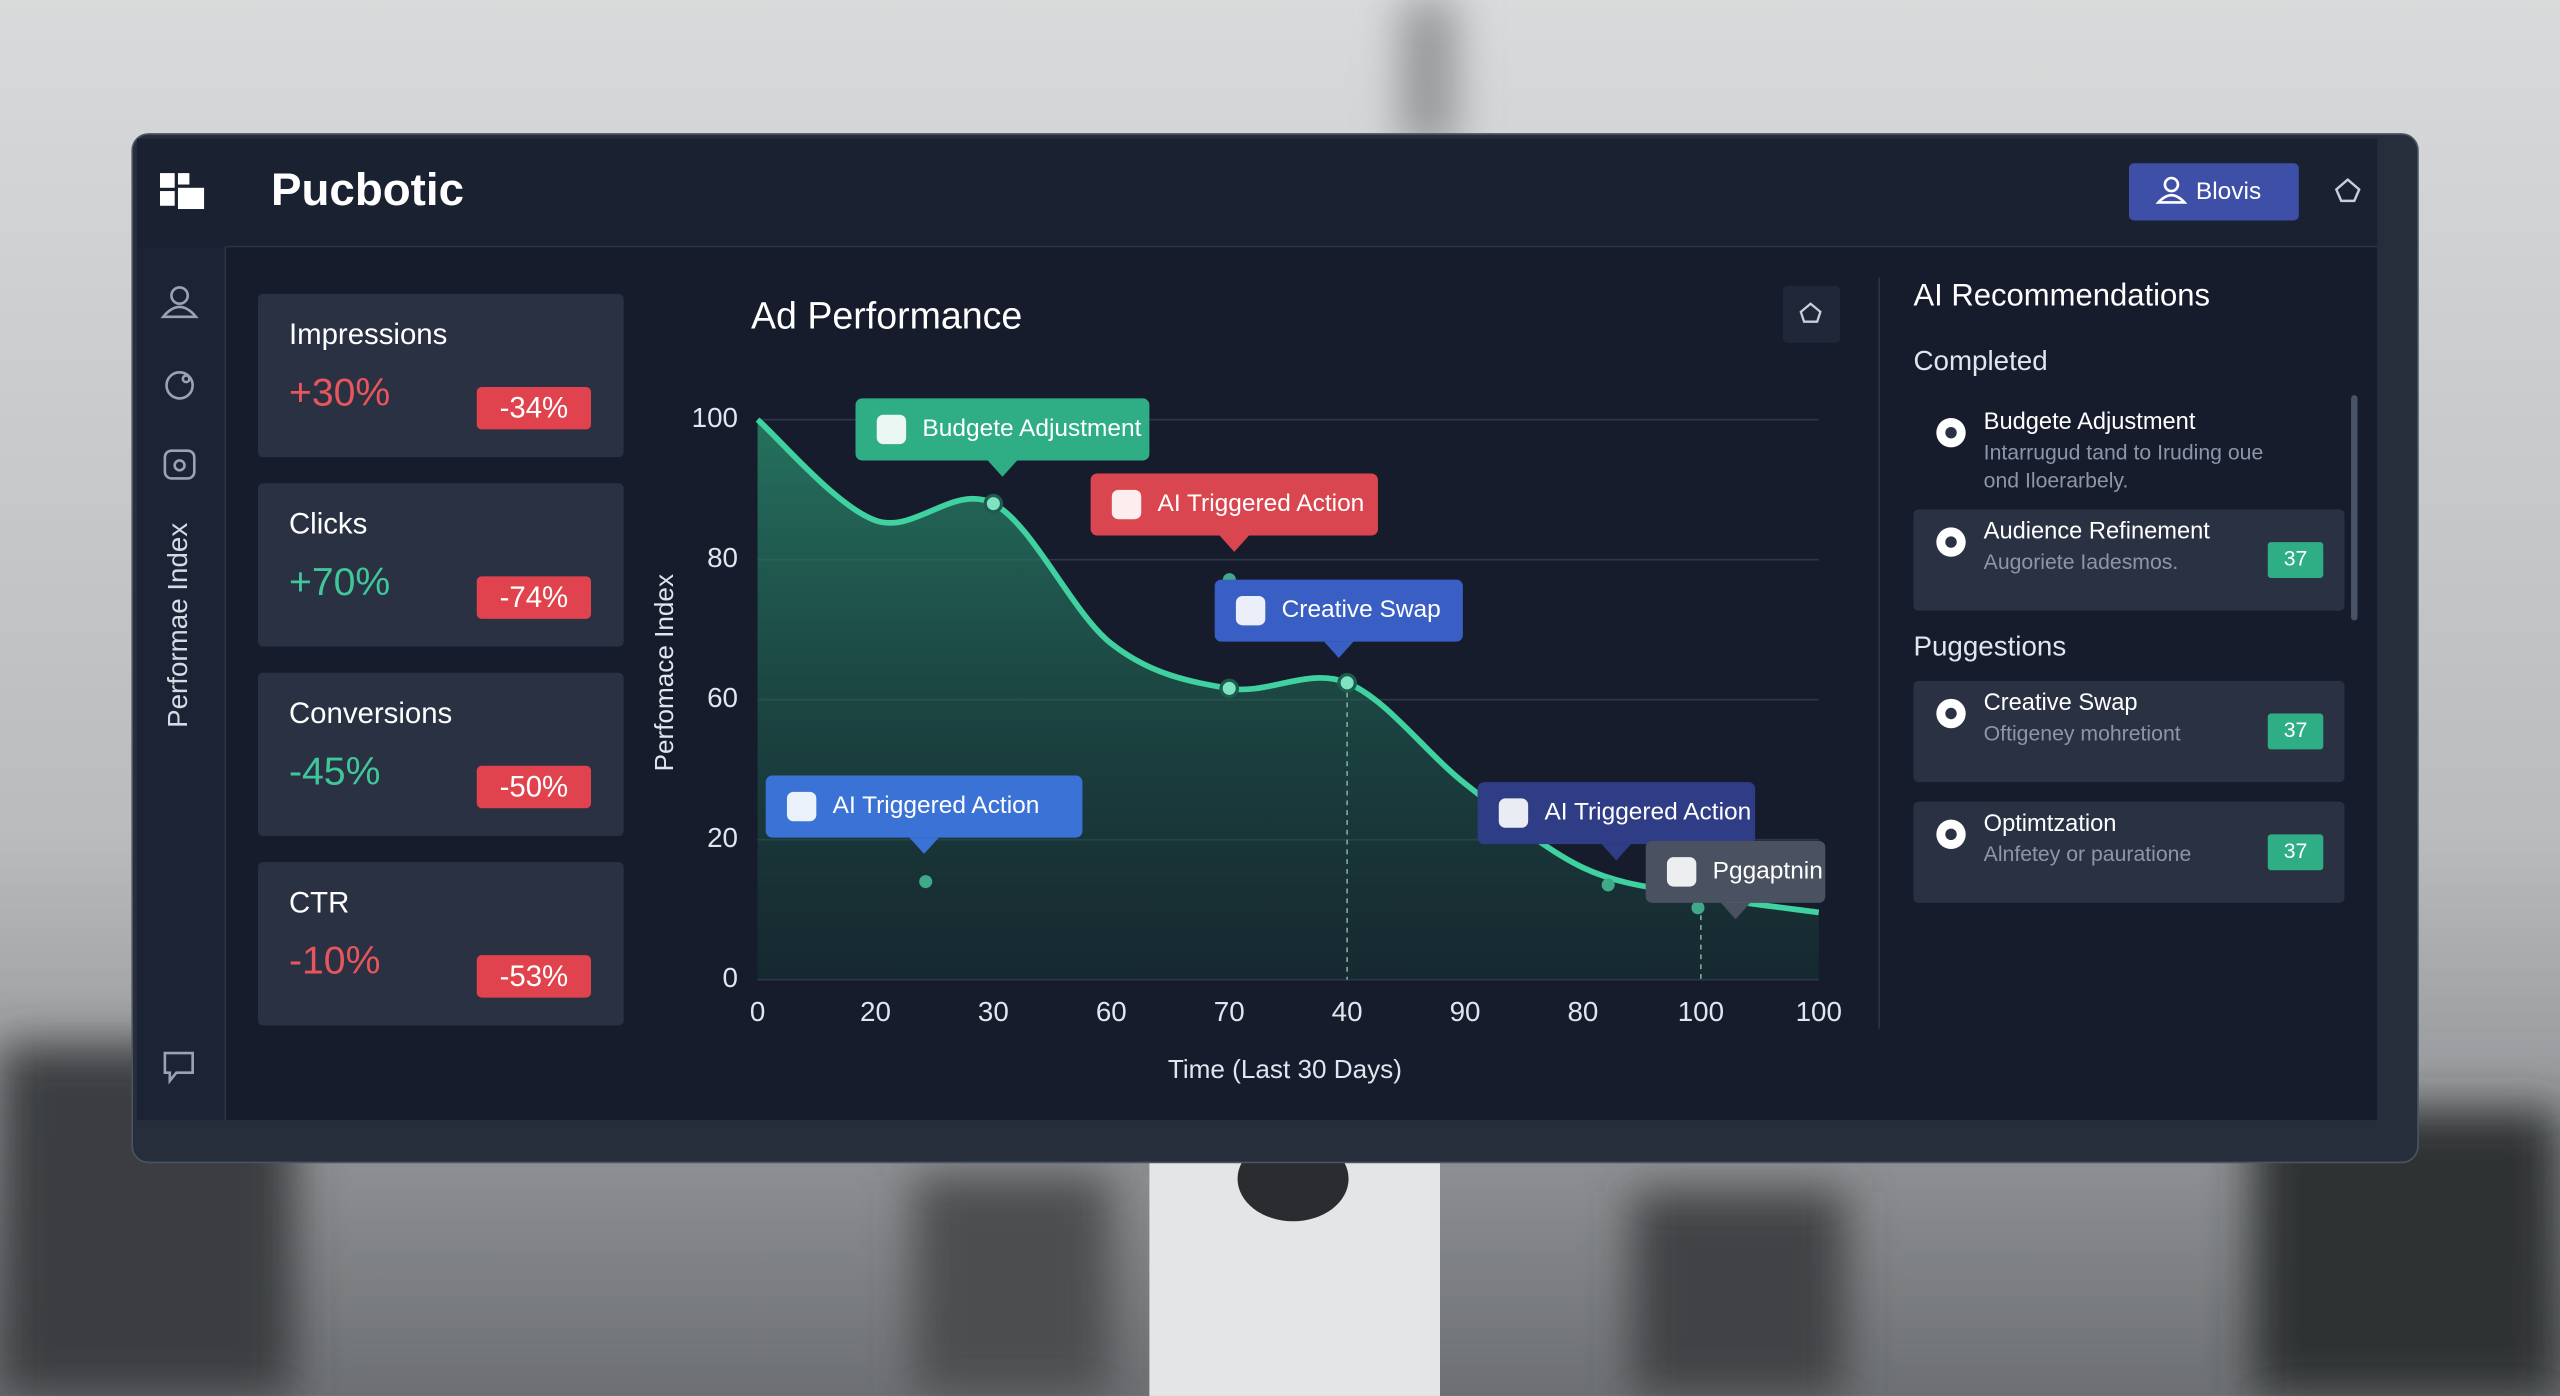 Image resolution: width=2560 pixels, height=1396 pixels. I want to click on sidebar, so click(181, 683).